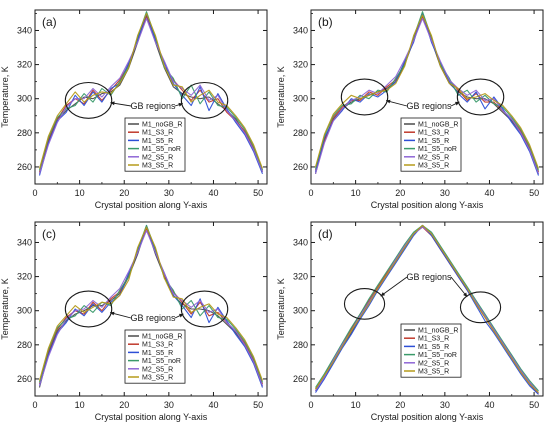 The height and width of the screenshot is (436, 550). What do you see at coordinates (325, 234) in the screenshot?
I see `panel-label: (d)` at bounding box center [325, 234].